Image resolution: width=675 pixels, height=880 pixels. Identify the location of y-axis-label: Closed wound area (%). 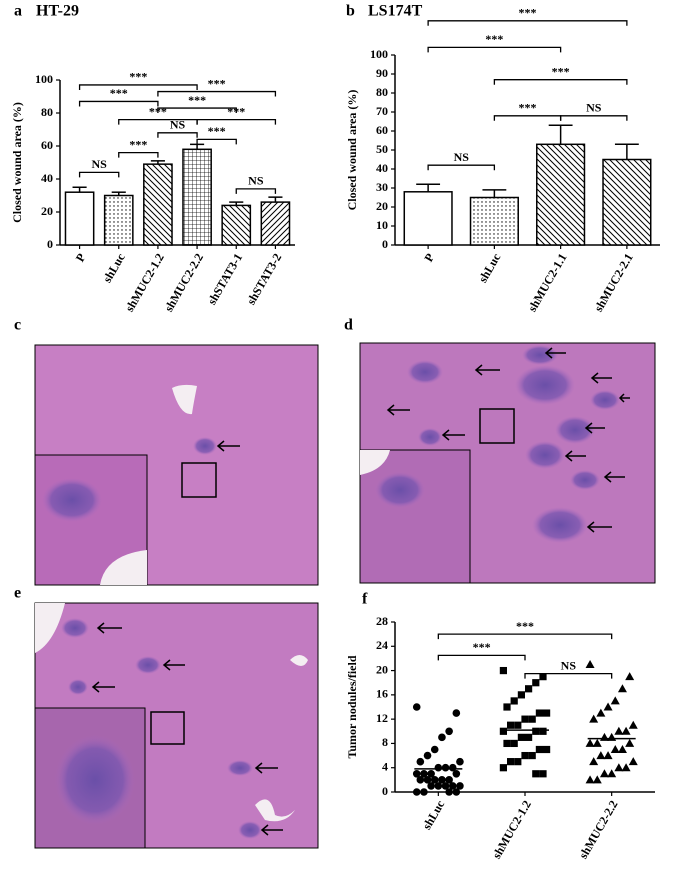
(352, 150).